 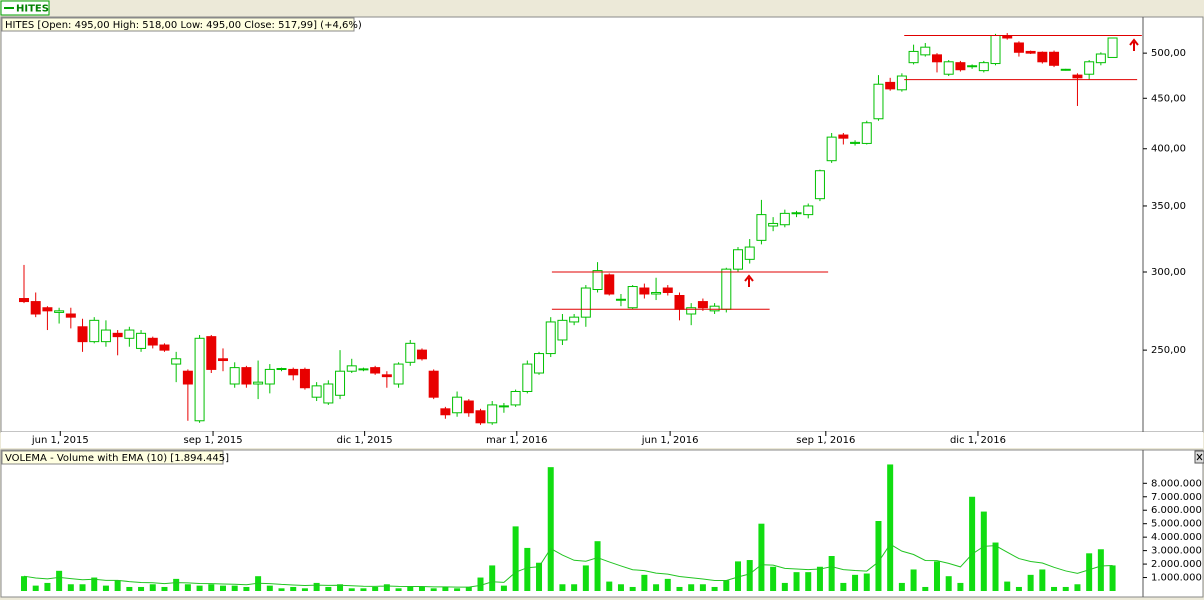 What do you see at coordinates (365, 440) in the screenshot?
I see `x-tick-label: dic 1, 2015` at bounding box center [365, 440].